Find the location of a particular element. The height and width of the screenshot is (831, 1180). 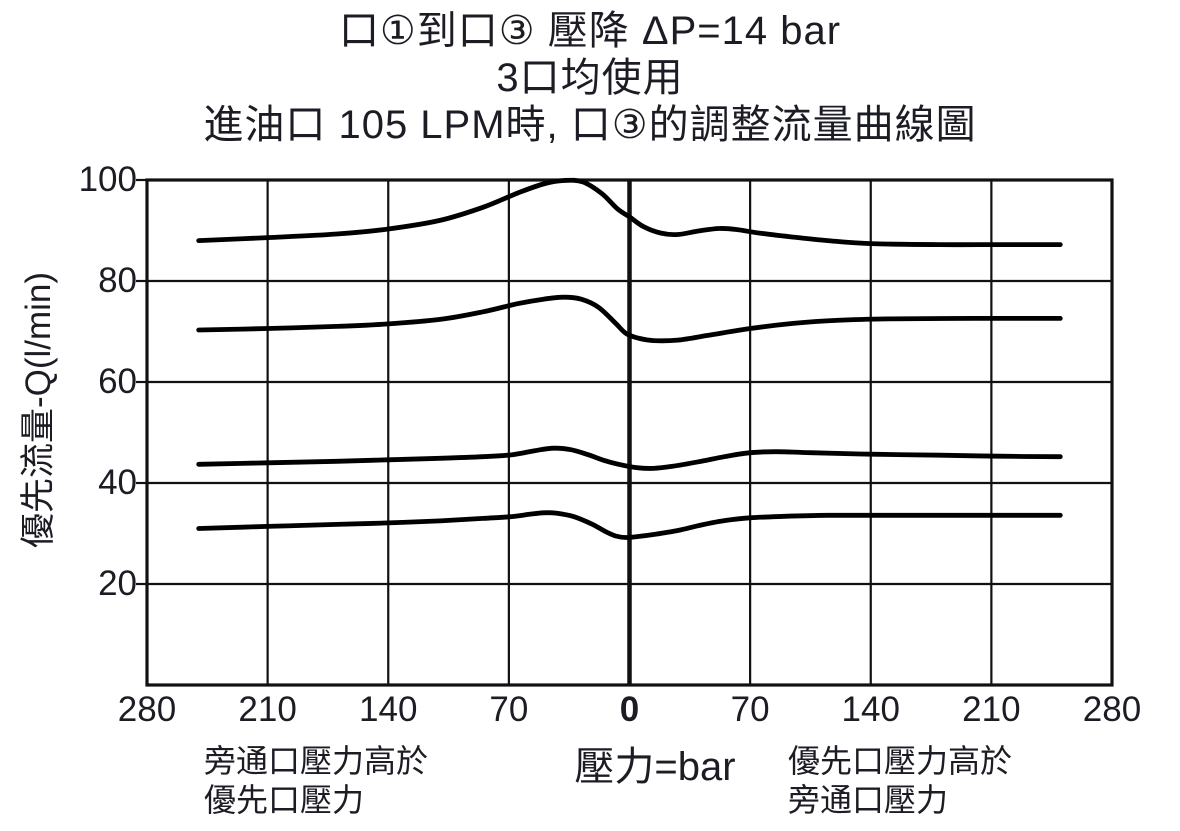

chart-title-line-1: 口①到口③ 壓降 ΔP=14 bar is located at coordinates (590, 31).